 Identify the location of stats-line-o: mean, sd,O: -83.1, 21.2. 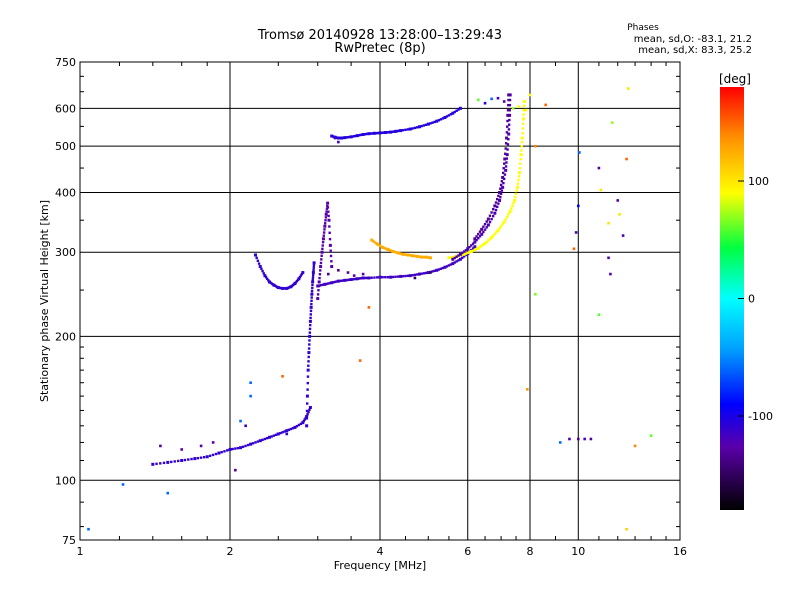
(693, 39).